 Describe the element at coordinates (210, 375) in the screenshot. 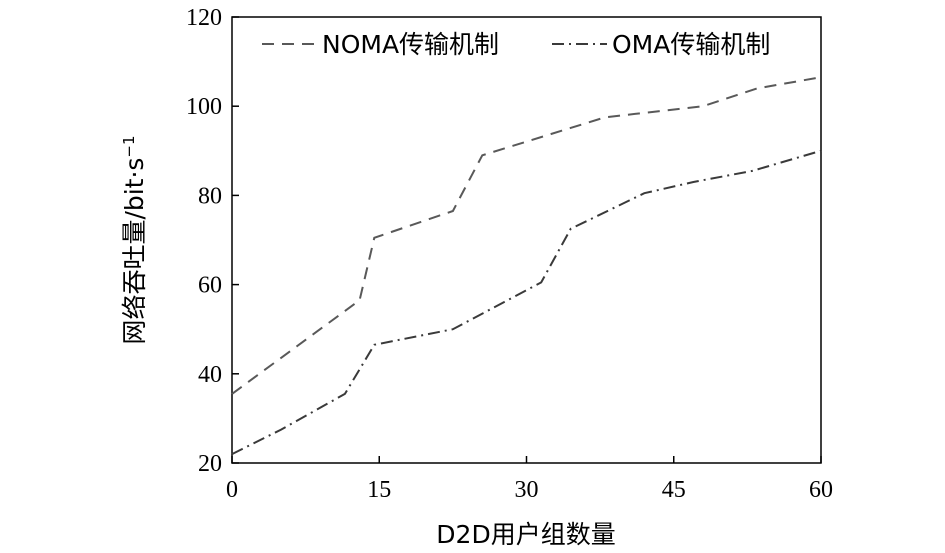

I see `y-tick-label: 40` at that location.